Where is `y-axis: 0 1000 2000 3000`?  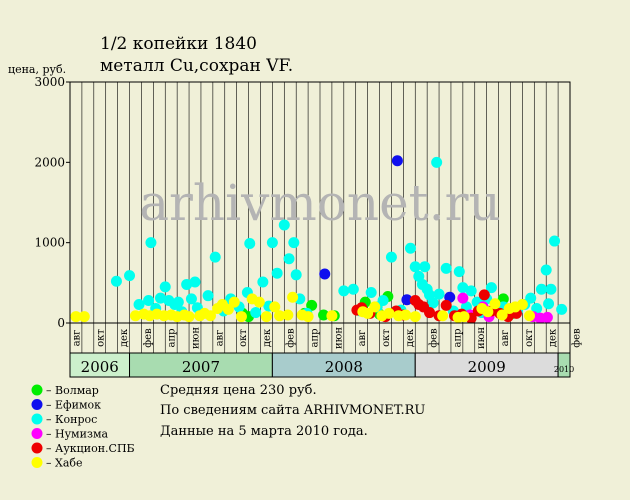 y-axis: 0 1000 2000 3000 is located at coordinates (52, 202).